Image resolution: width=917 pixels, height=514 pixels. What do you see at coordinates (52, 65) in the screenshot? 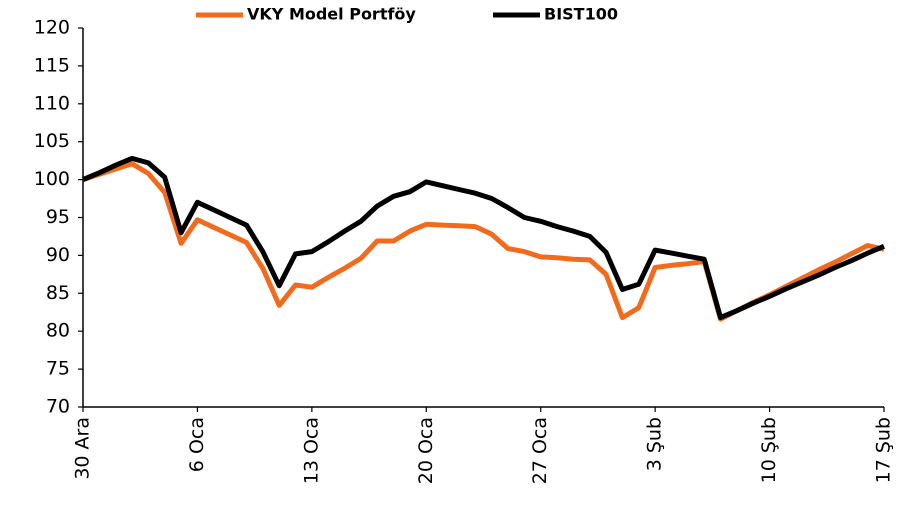
I see `y-tick-label: 115` at bounding box center [52, 65].